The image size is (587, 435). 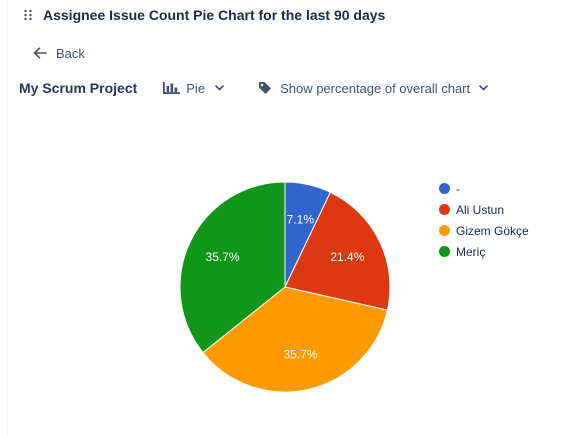 What do you see at coordinates (78, 88) in the screenshot?
I see `project-name: My Scrum Project` at bounding box center [78, 88].